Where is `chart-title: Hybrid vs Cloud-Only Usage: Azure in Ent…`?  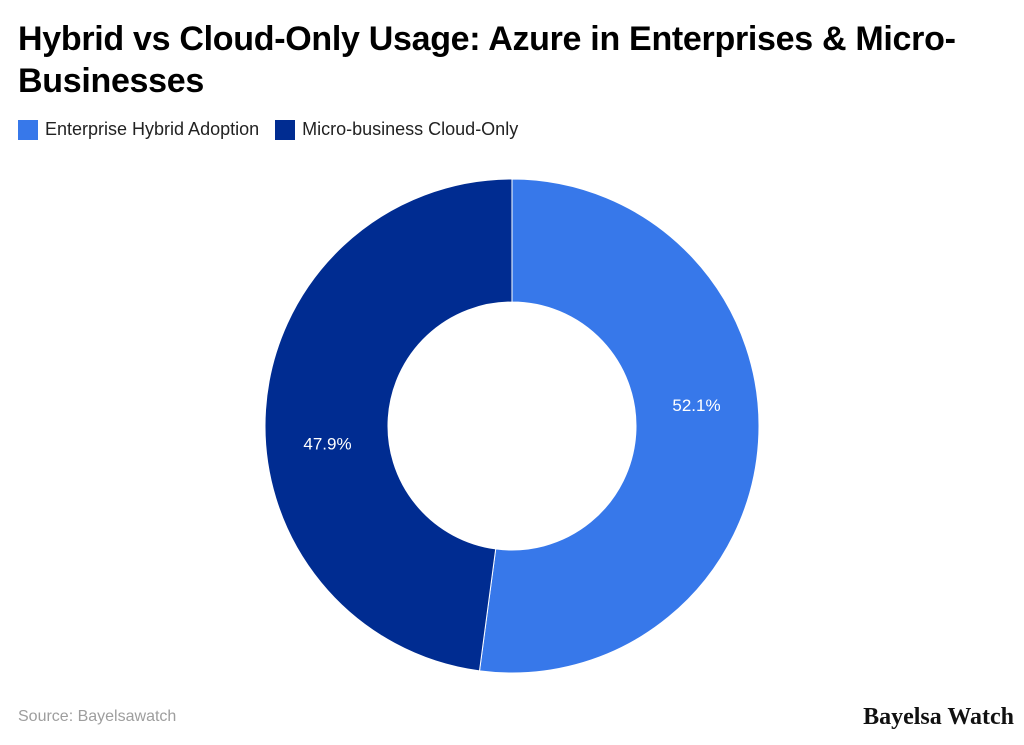
chart-title: Hybrid vs Cloud-Only Usage: Azure in Ent… is located at coordinates (487, 60).